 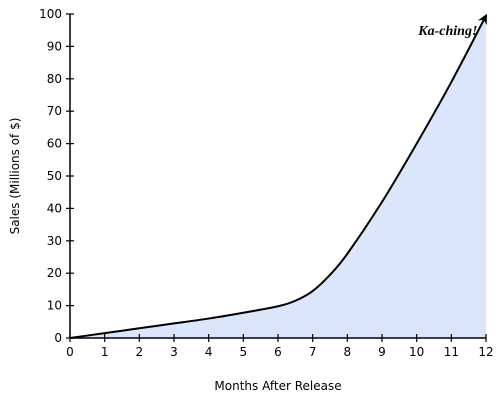 I want to click on annotation-ka-ching: Ka-ching!, so click(x=447, y=31).